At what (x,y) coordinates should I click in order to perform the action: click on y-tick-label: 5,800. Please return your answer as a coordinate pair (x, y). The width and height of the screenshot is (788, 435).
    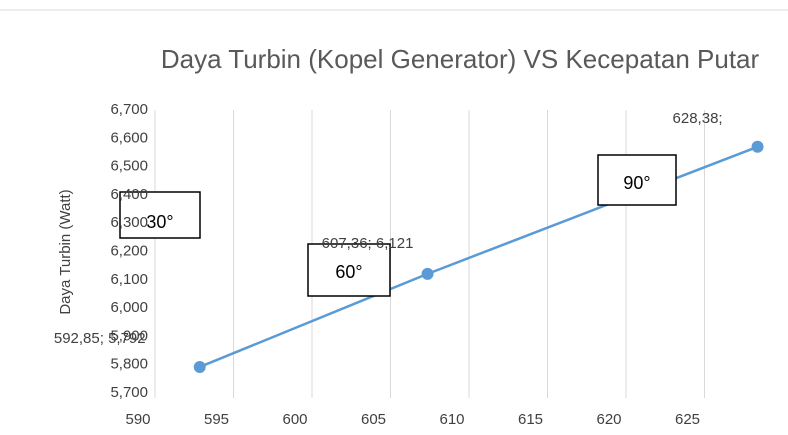
    Looking at the image, I should click on (129, 364).